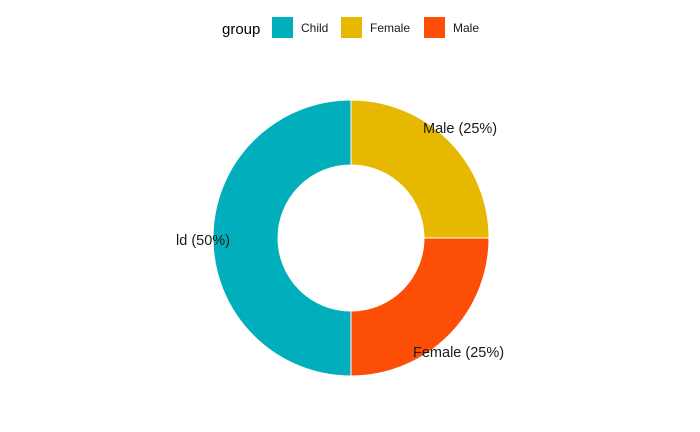  What do you see at coordinates (282, 27) in the screenshot?
I see `legend-swatch-child` at bounding box center [282, 27].